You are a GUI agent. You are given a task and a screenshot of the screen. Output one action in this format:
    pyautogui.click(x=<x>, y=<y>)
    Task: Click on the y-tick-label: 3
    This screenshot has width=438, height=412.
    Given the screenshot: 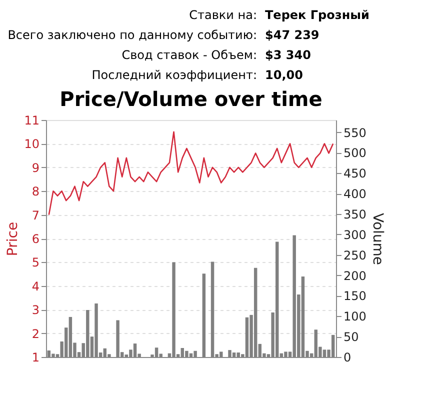 What is the action you would take?
    pyautogui.click(x=36, y=310)
    